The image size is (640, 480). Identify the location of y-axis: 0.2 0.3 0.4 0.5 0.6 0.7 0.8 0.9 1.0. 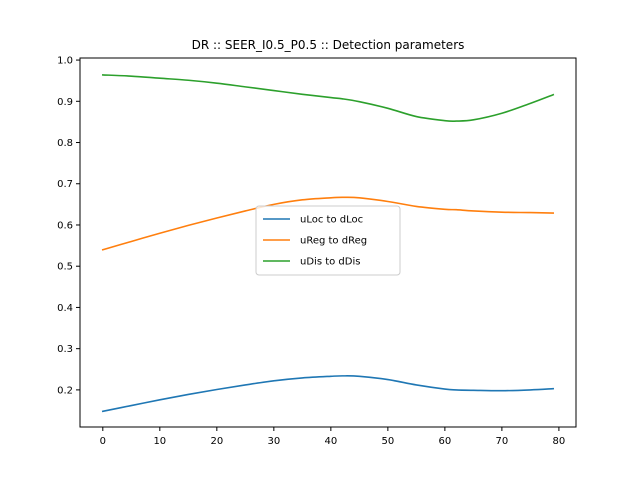
(68, 226).